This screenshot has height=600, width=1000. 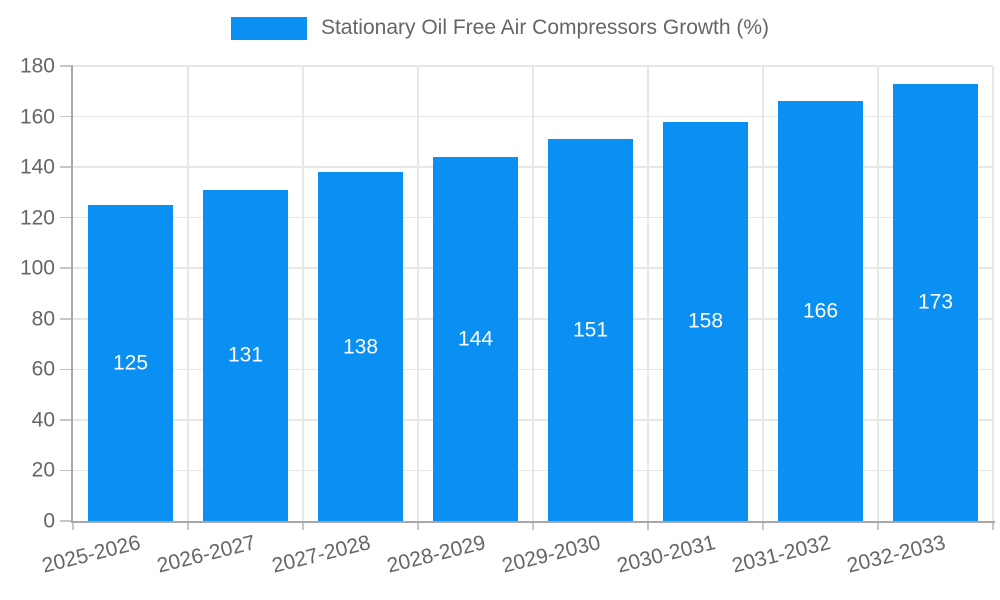 I want to click on x-axis-tick-label: 2029-2030, so click(x=551, y=554).